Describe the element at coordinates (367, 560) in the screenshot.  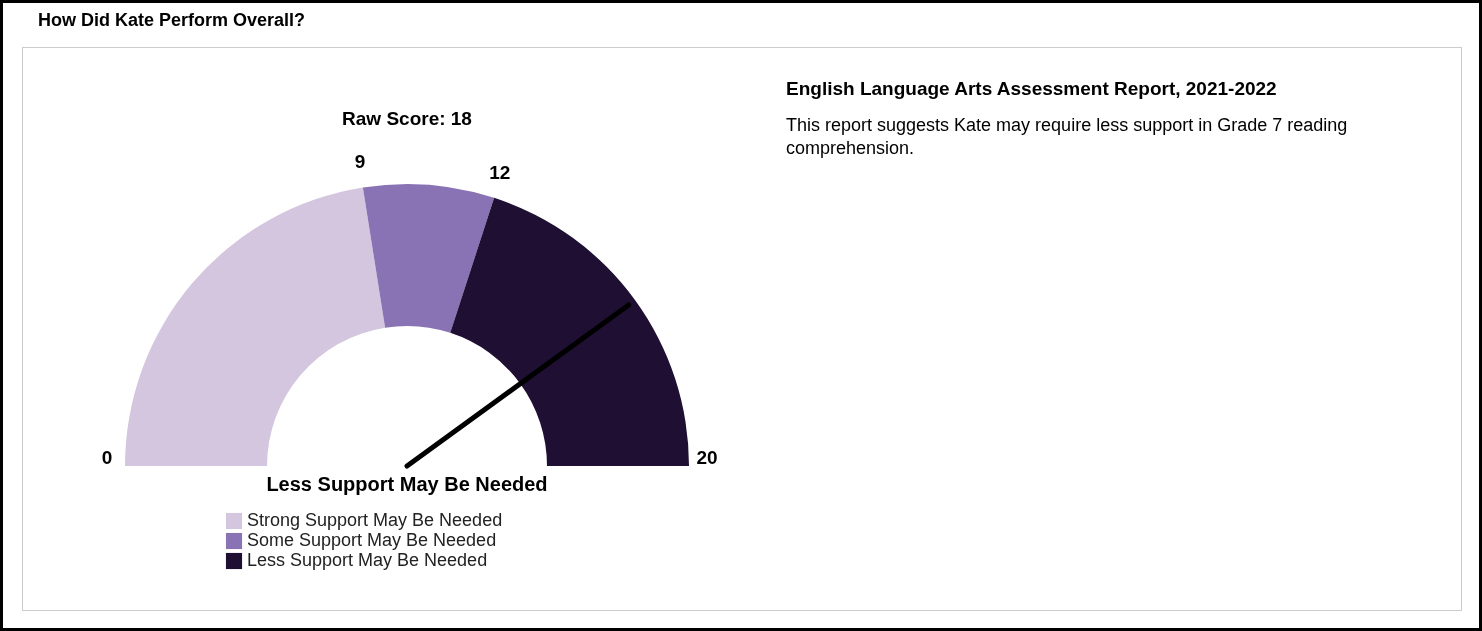
I see `legend-label: Less Support May Be Needed` at that location.